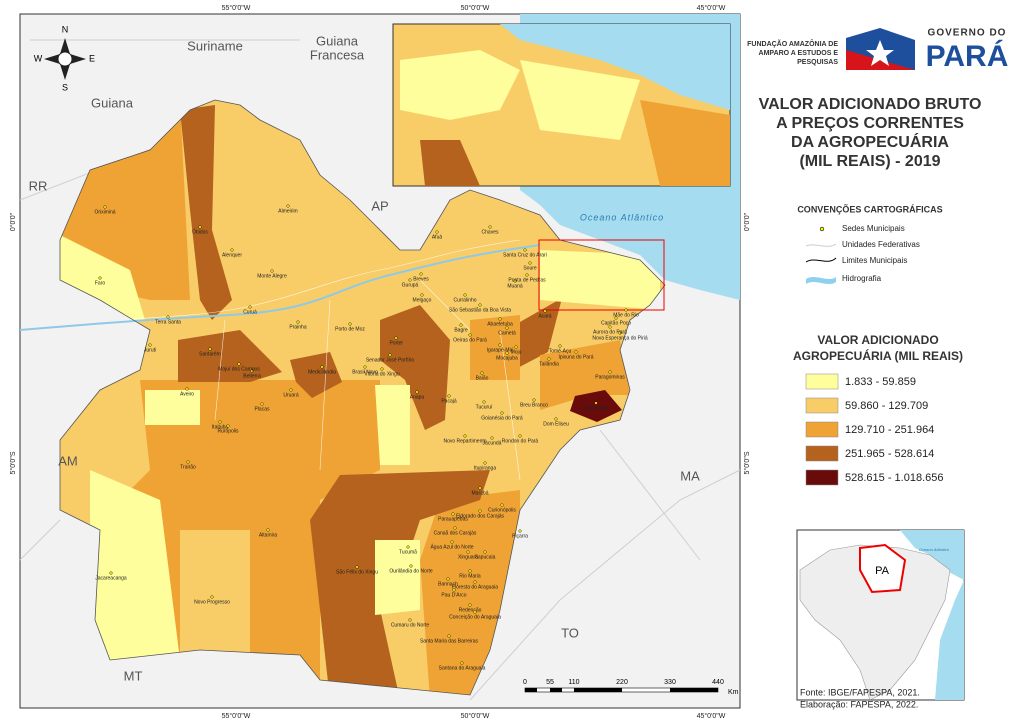  What do you see at coordinates (515, 286) in the screenshot?
I see `municipality-label: Muaná` at bounding box center [515, 286].